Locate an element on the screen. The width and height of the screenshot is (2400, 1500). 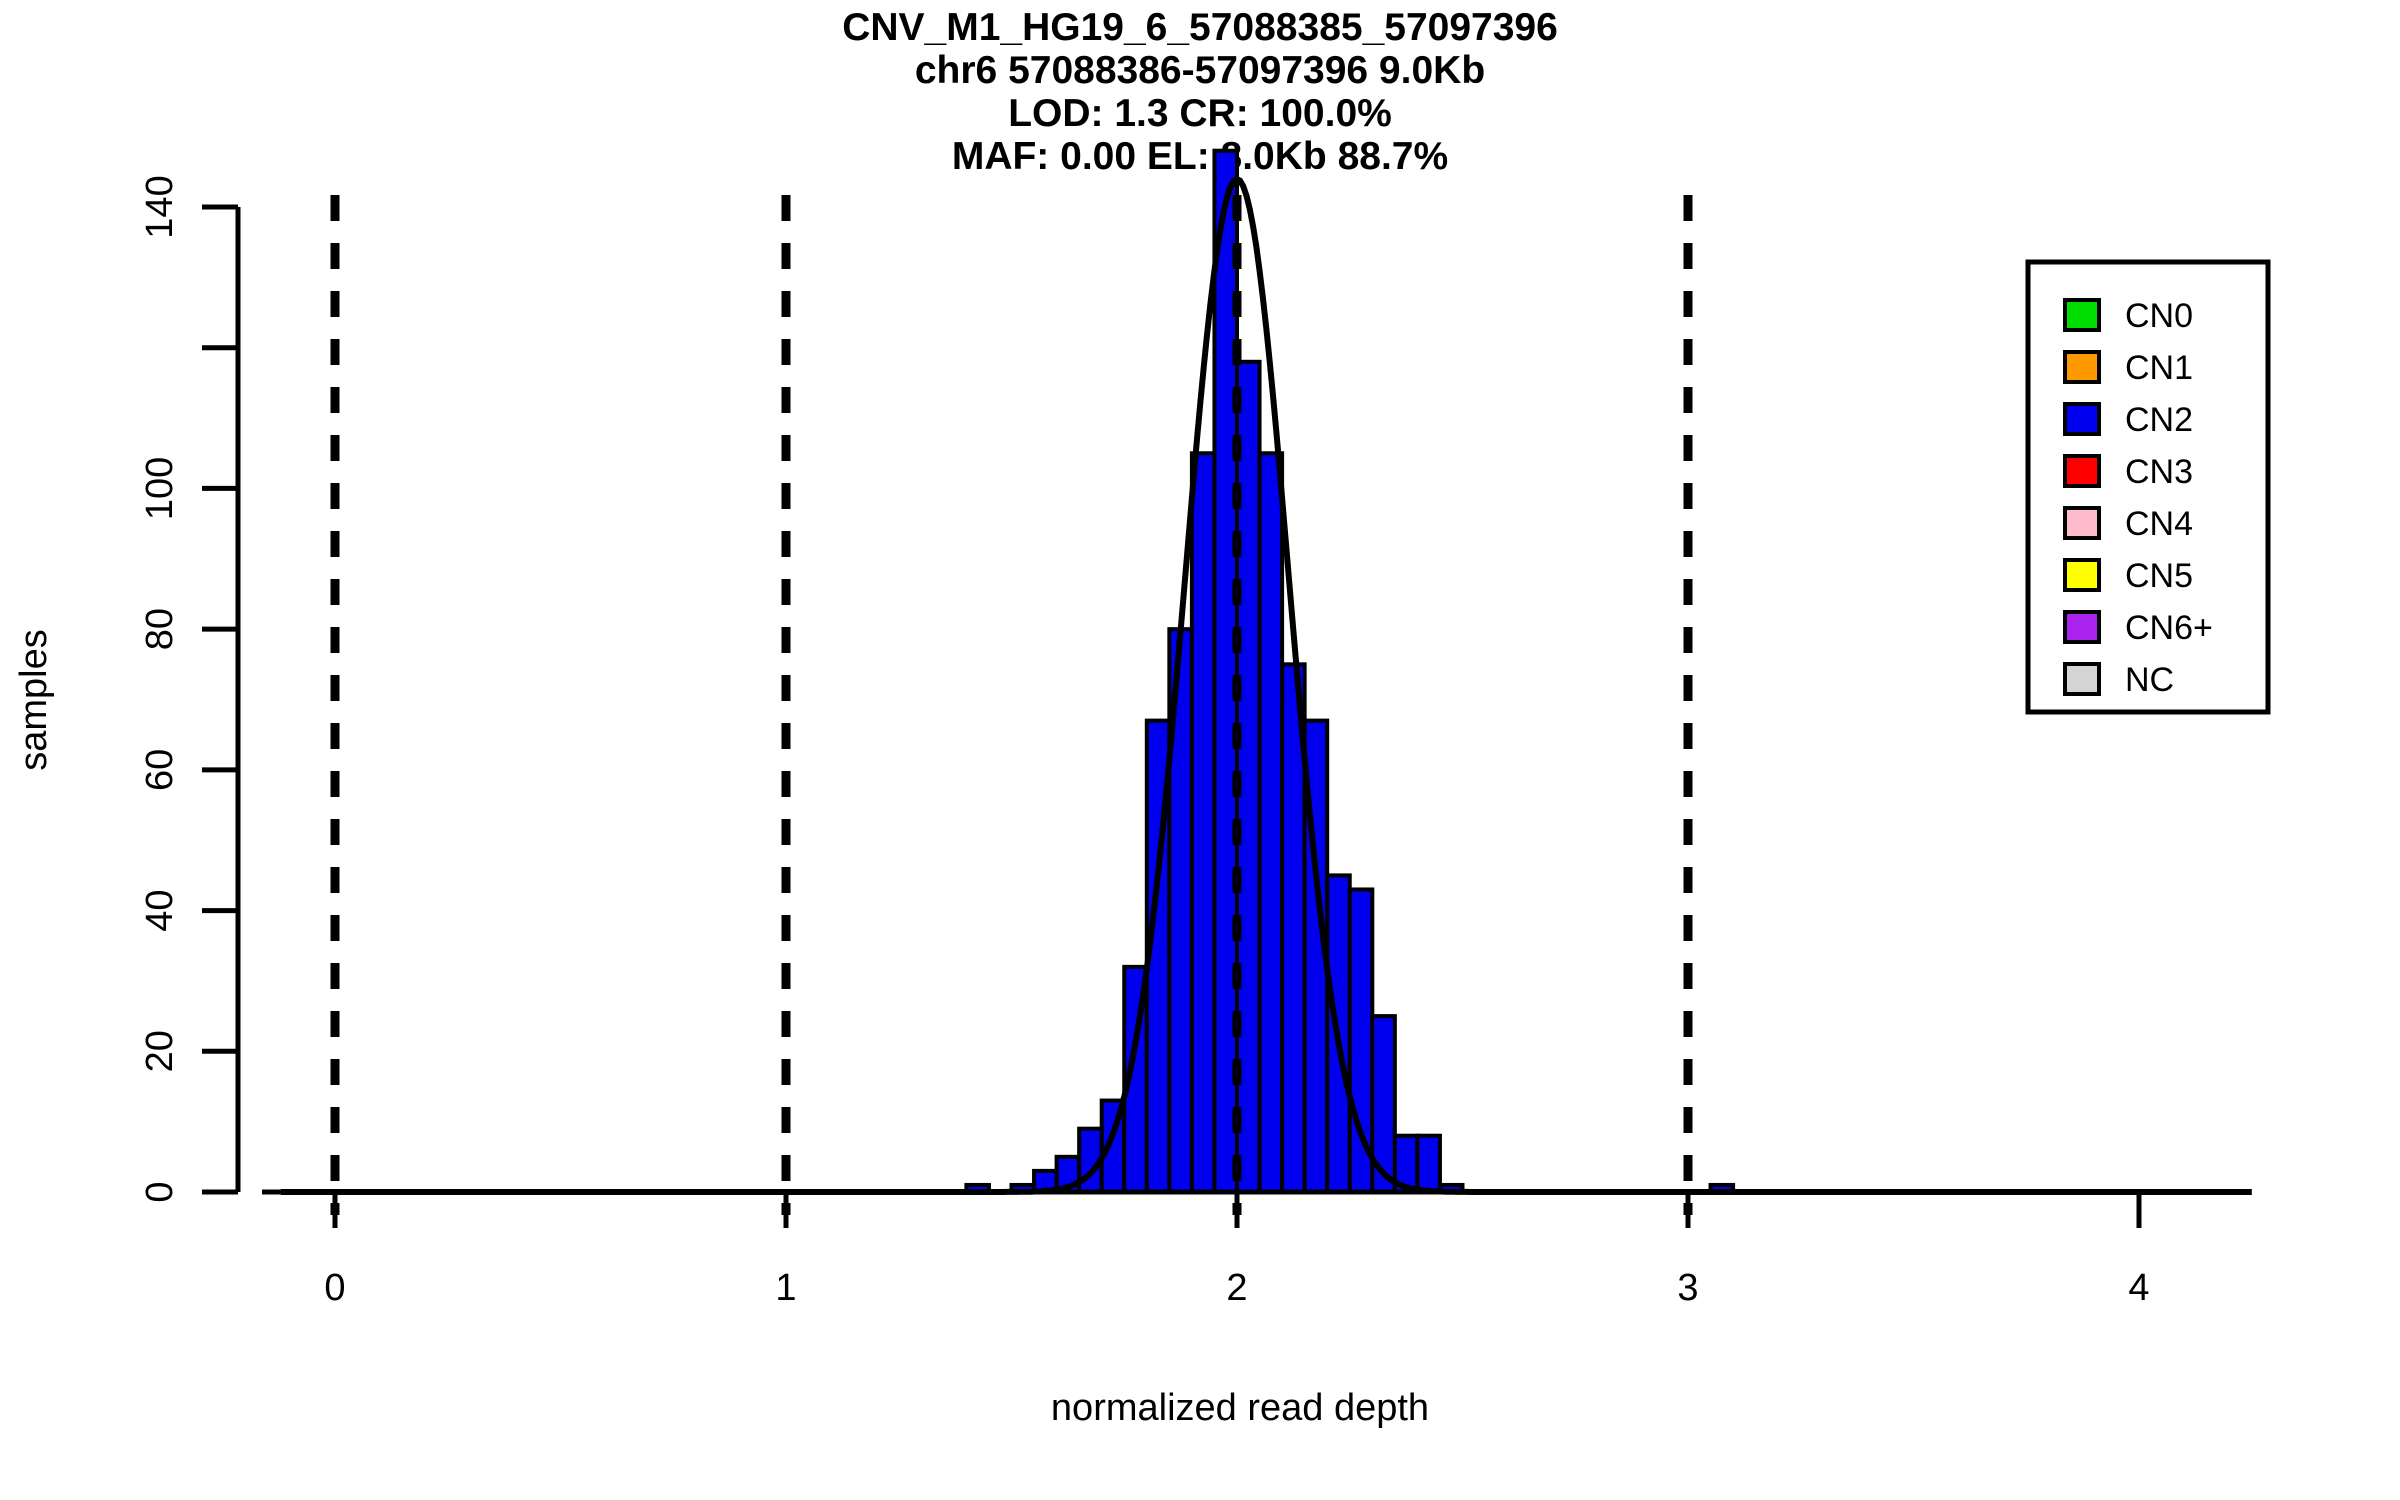
x-tick-label: 2 is located at coordinates (1236, 1288).